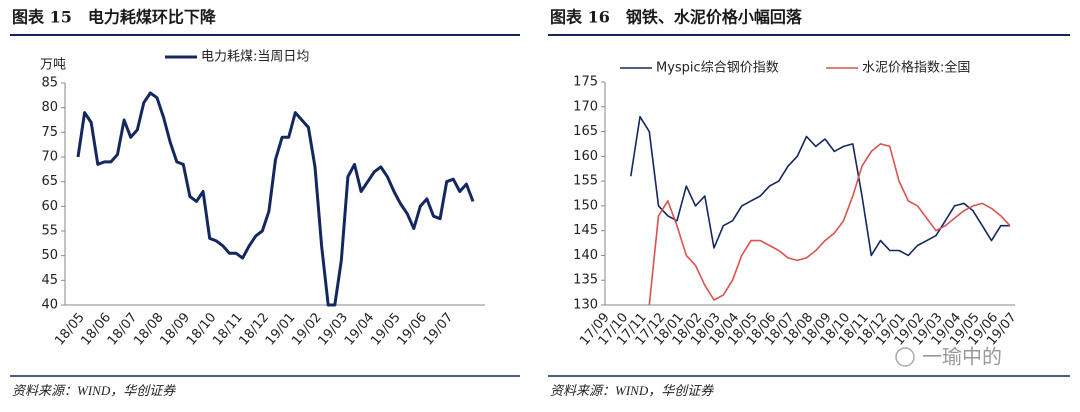 Image resolution: width=1080 pixels, height=412 pixels. I want to click on y-tick-label: 150, so click(585, 205).